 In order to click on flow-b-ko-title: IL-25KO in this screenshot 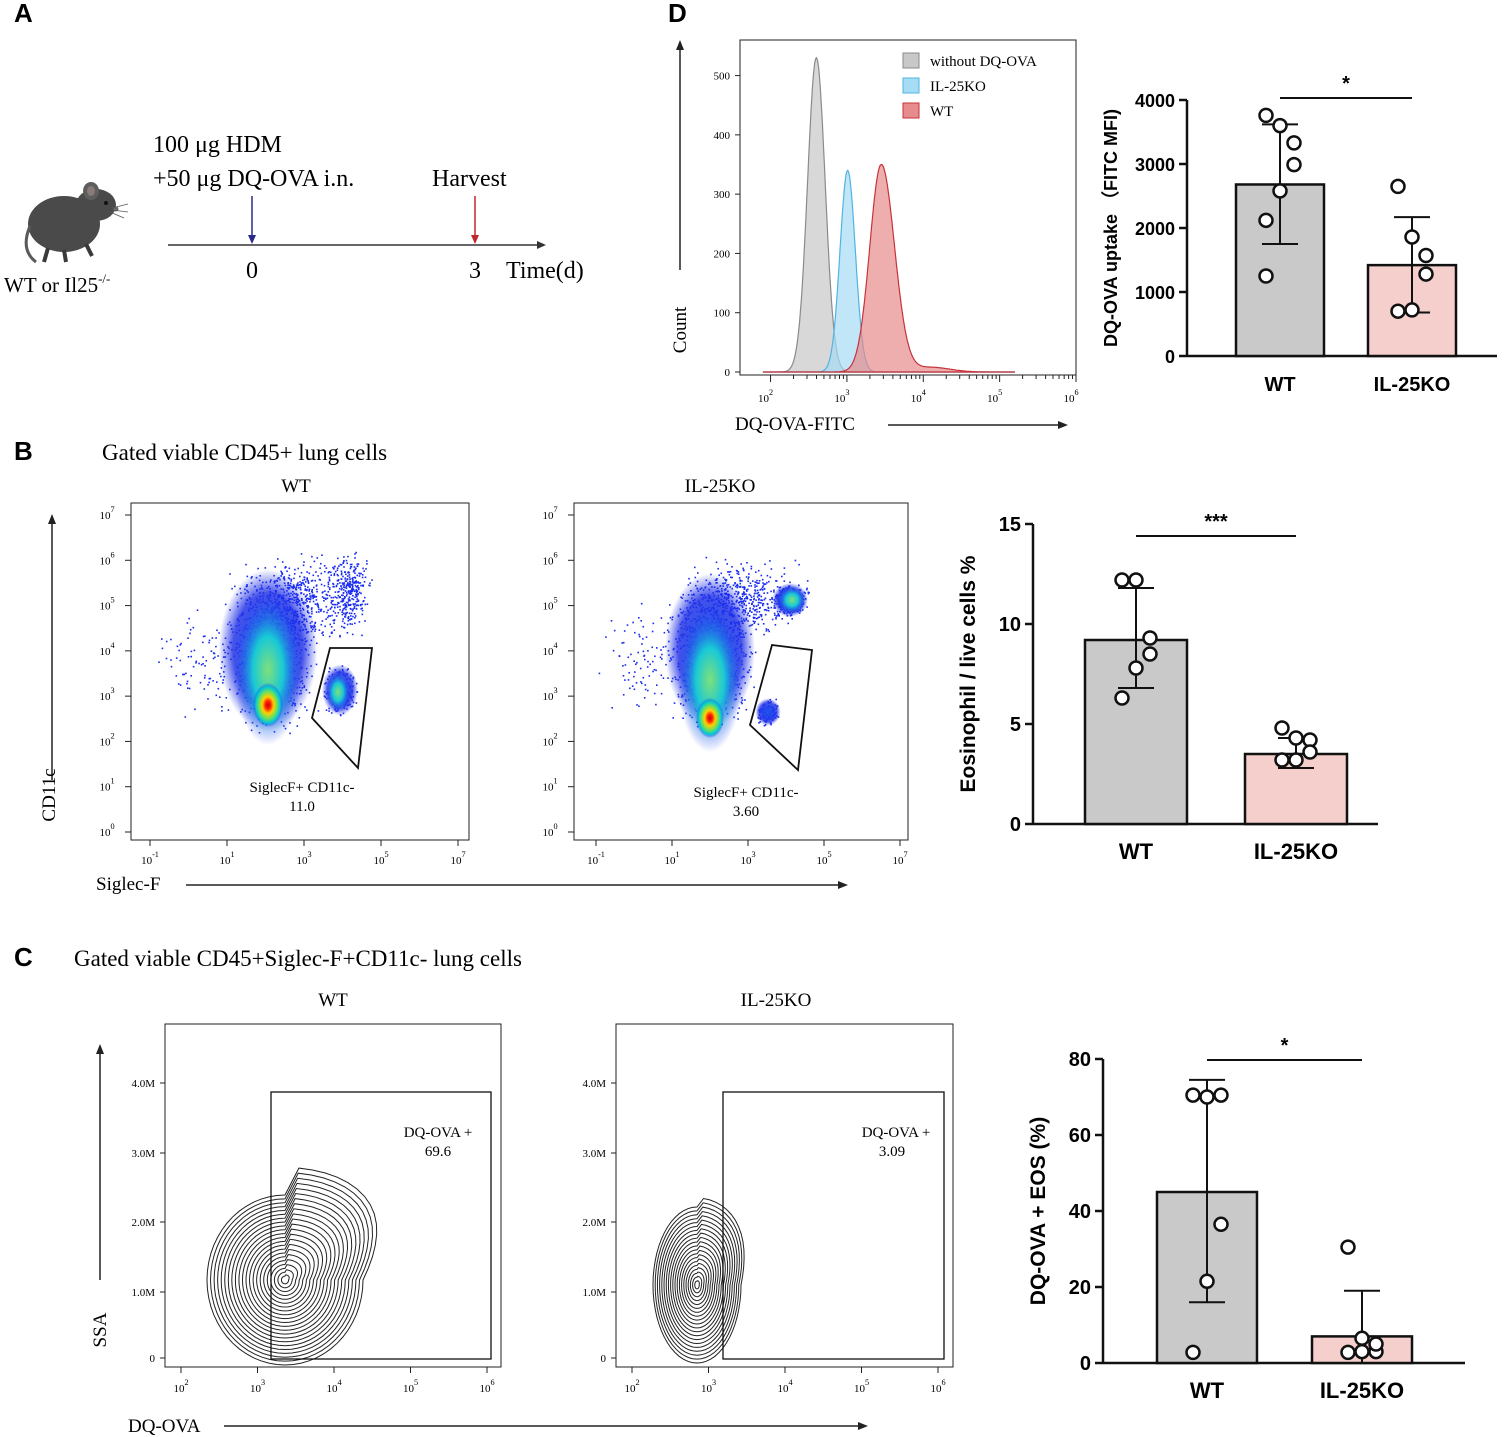, I will do `click(720, 486)`.